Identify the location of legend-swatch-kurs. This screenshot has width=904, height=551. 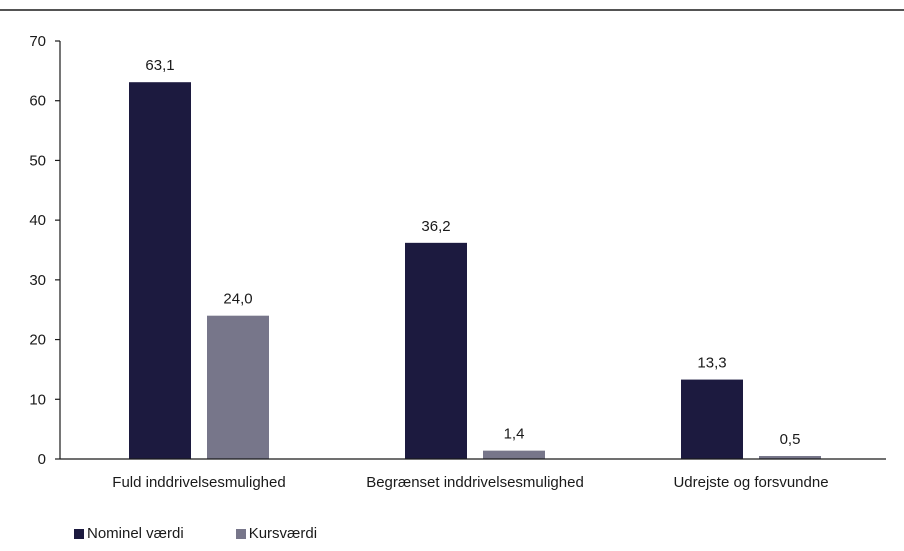
(240, 533).